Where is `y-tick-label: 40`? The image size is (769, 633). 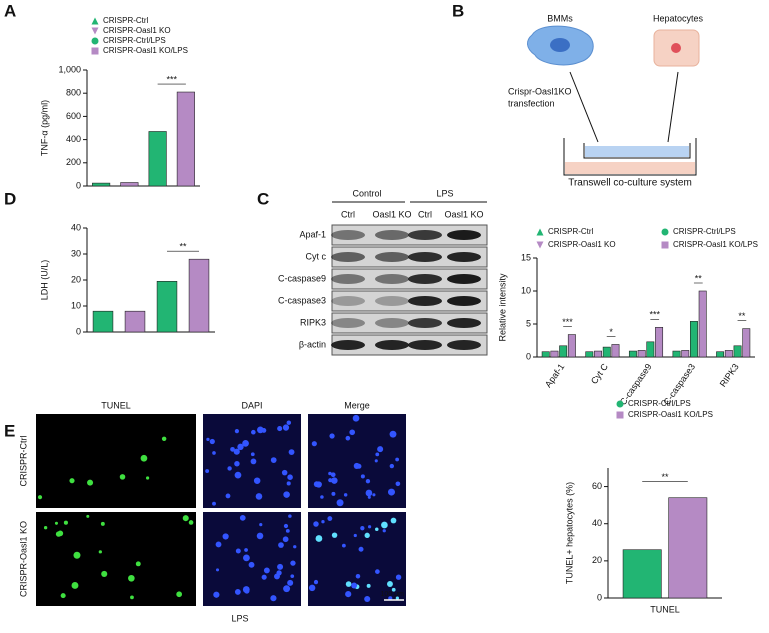
y-tick-label: 40 is located at coordinates (76, 227).